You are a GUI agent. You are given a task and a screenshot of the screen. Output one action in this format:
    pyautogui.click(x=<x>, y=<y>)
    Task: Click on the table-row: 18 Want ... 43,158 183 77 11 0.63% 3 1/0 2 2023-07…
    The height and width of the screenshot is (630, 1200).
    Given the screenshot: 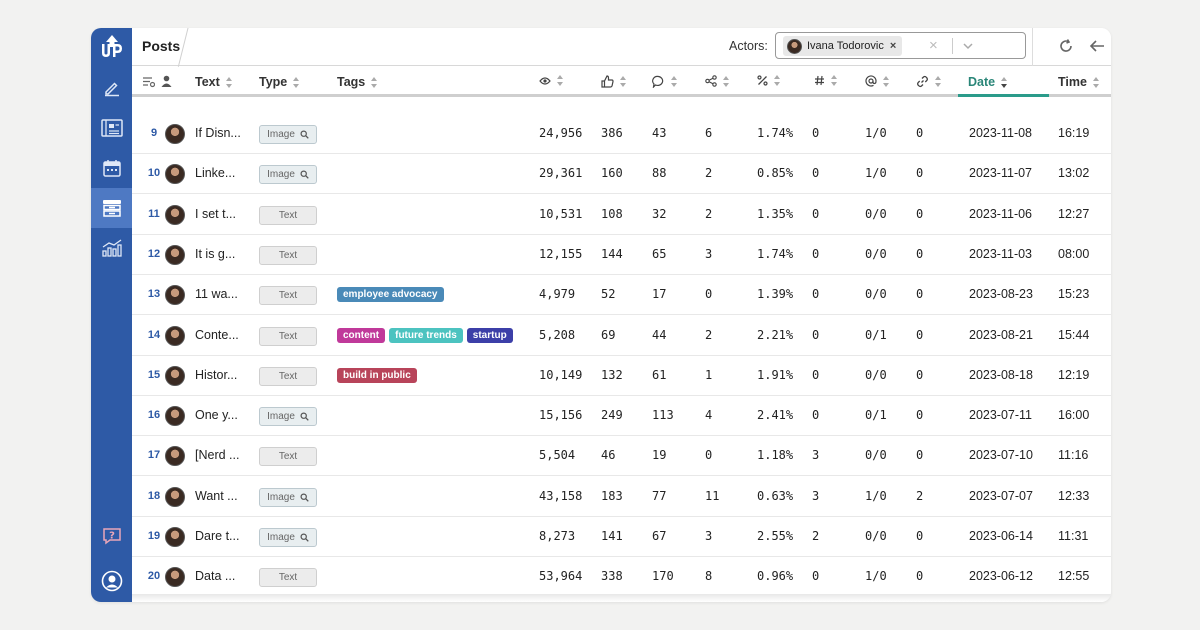 What is the action you would take?
    pyautogui.click(x=621, y=497)
    